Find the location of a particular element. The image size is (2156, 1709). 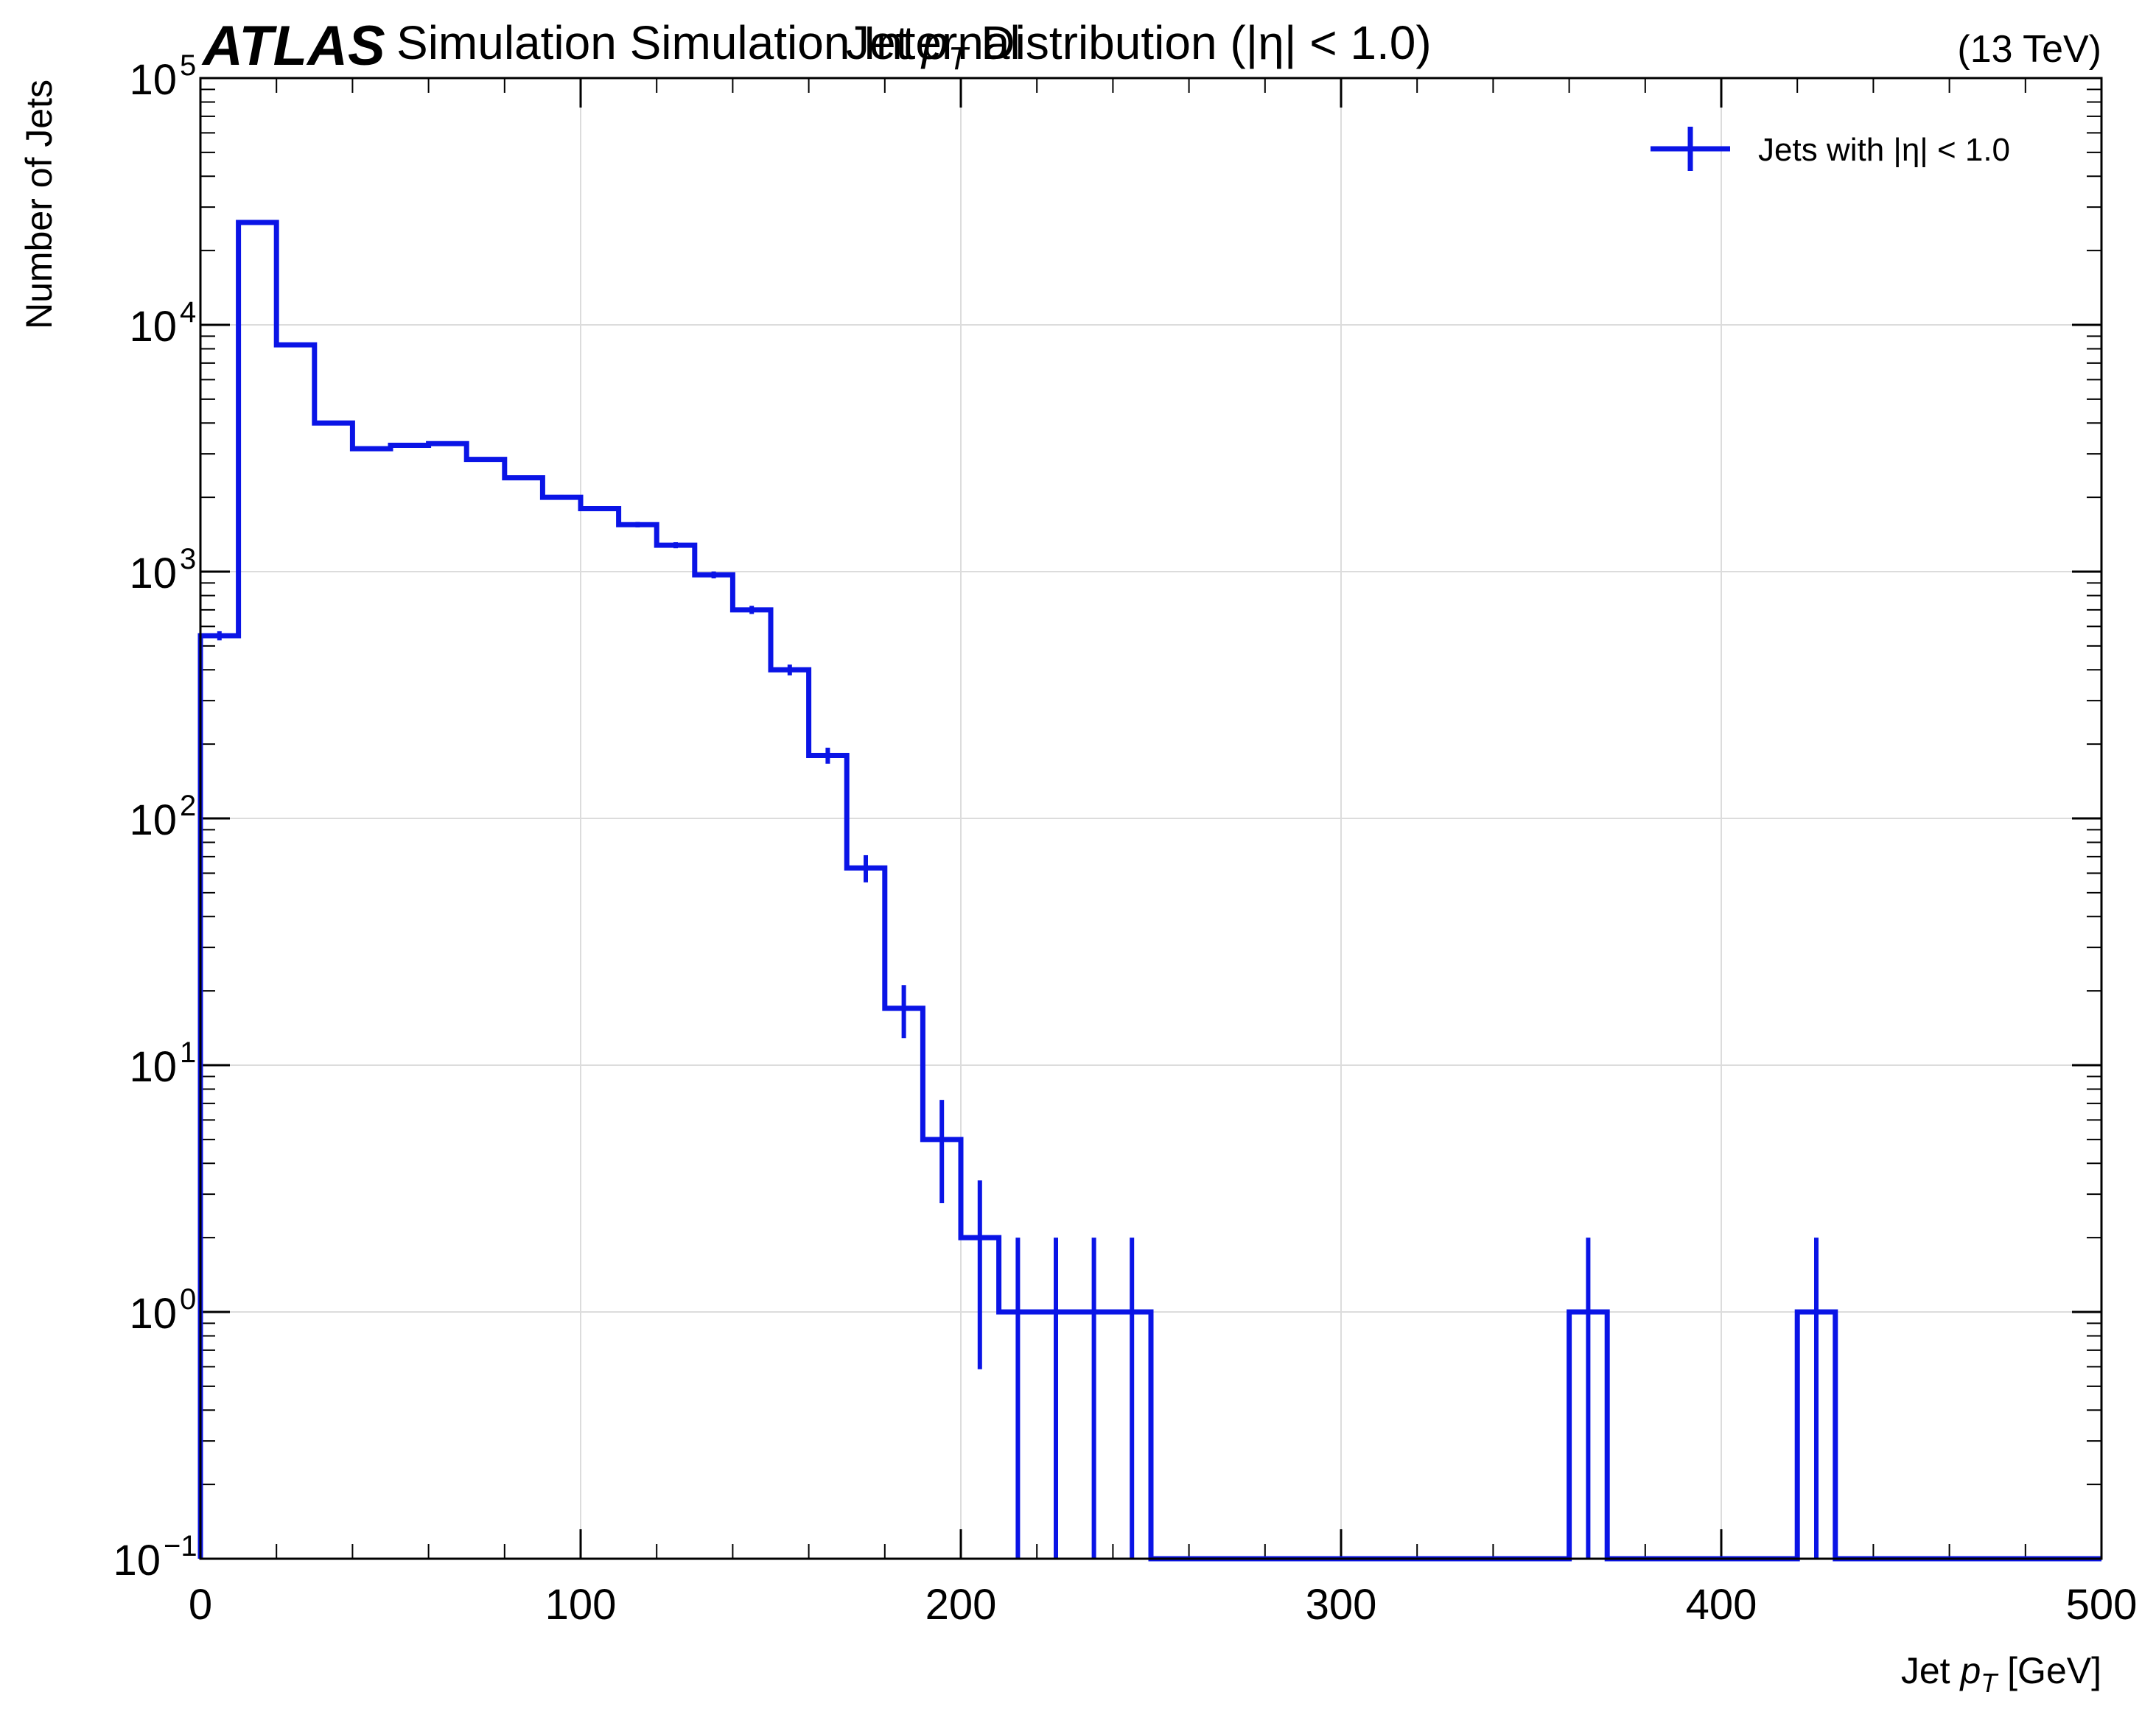

x-axis-label: Jet pT [GeV] is located at coordinates (2001, 1674).